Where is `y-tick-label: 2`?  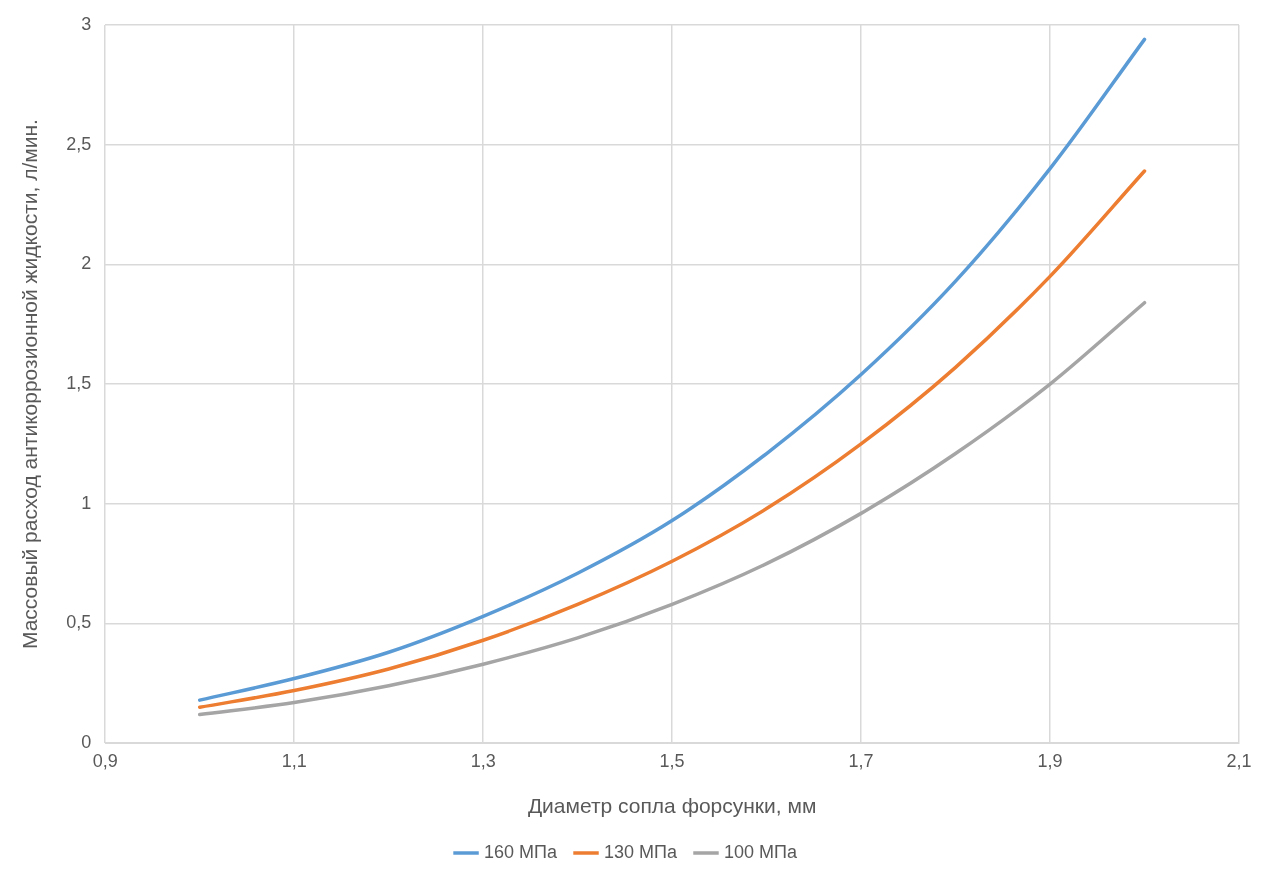
y-tick-label: 2 is located at coordinates (86, 263).